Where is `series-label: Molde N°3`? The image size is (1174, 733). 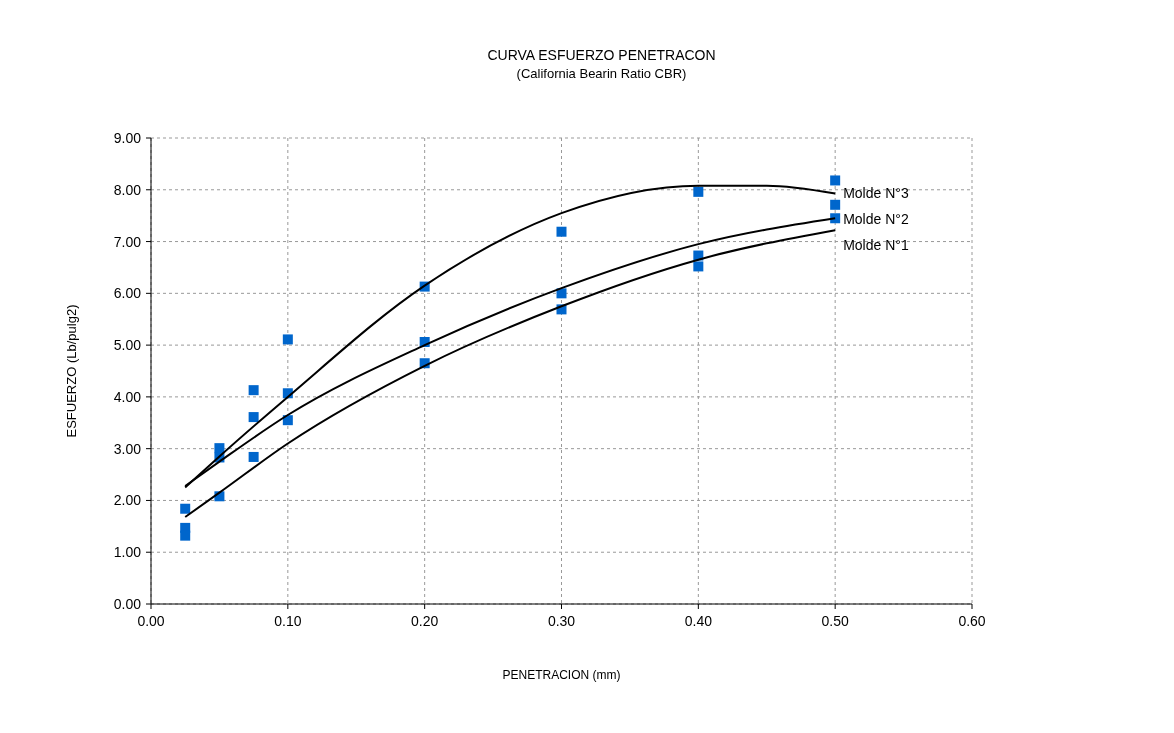 series-label: Molde N°3 is located at coordinates (876, 193).